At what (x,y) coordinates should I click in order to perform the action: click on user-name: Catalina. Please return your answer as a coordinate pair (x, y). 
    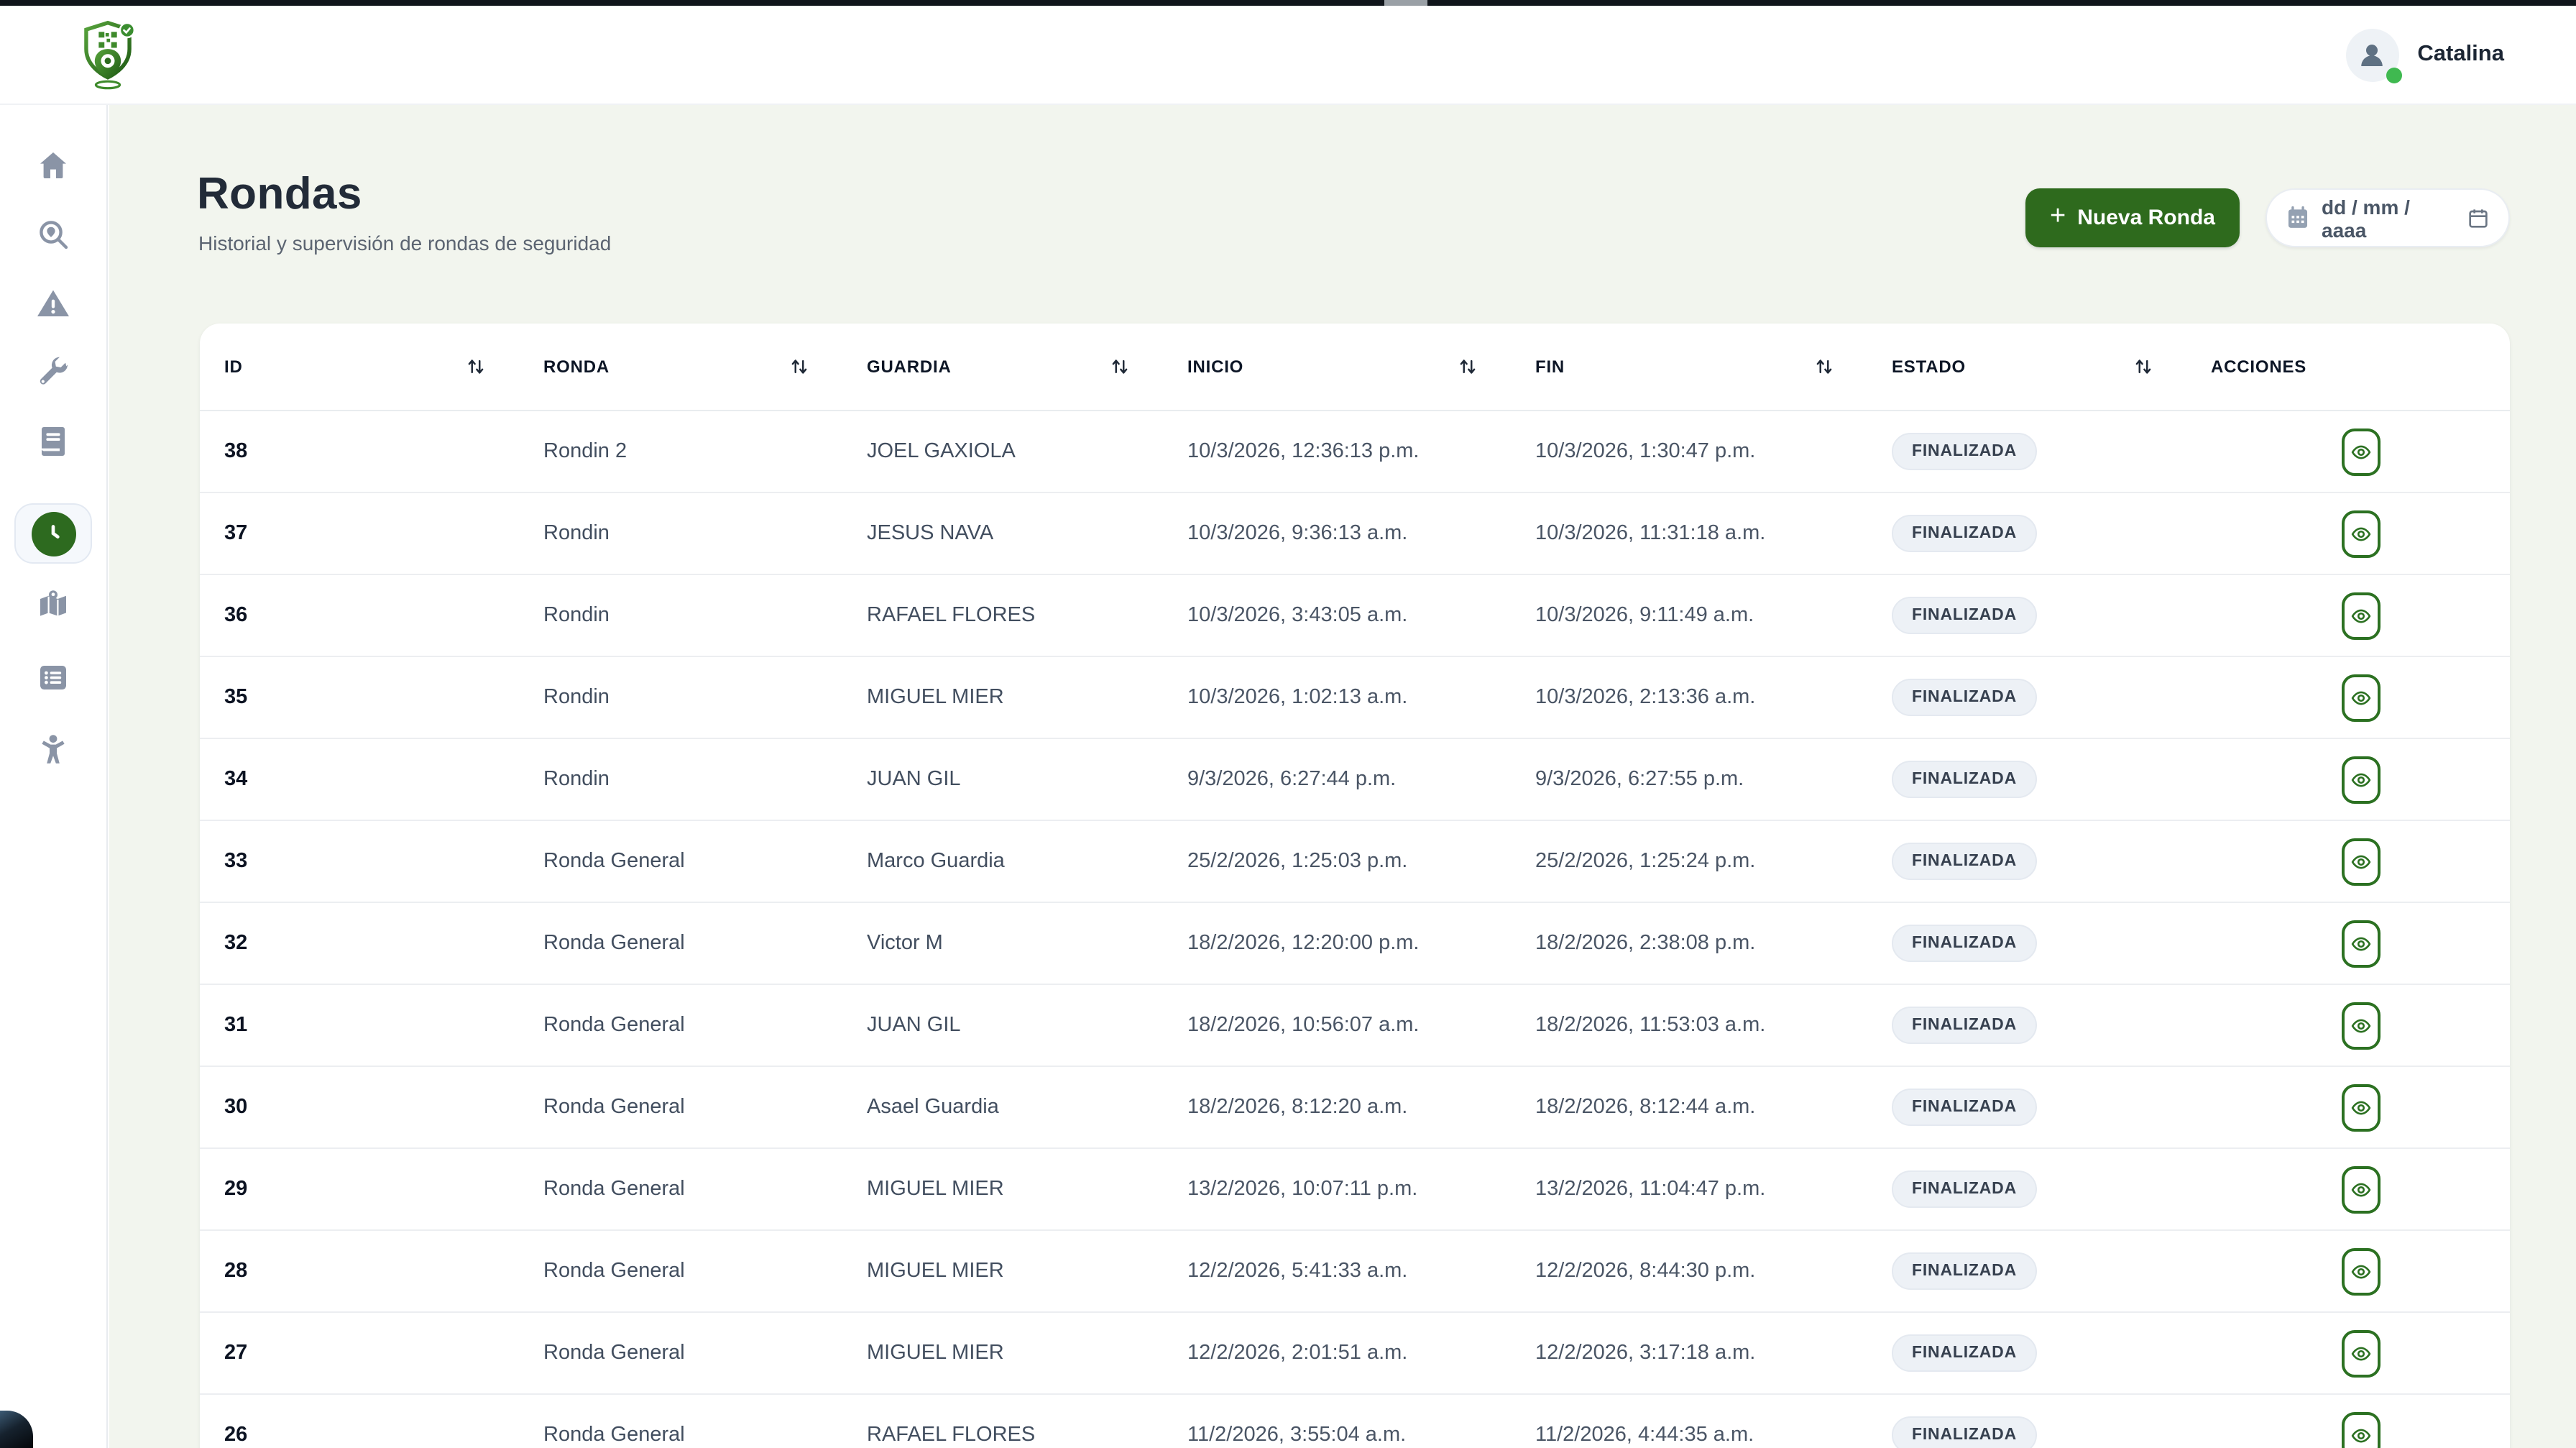
    Looking at the image, I should click on (2460, 54).